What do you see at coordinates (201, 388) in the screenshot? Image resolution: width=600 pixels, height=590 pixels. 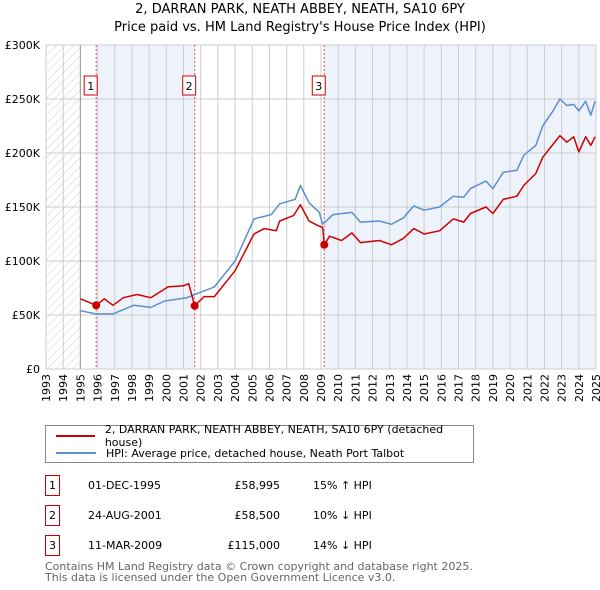 I see `x-tick-label: 2002` at bounding box center [201, 388].